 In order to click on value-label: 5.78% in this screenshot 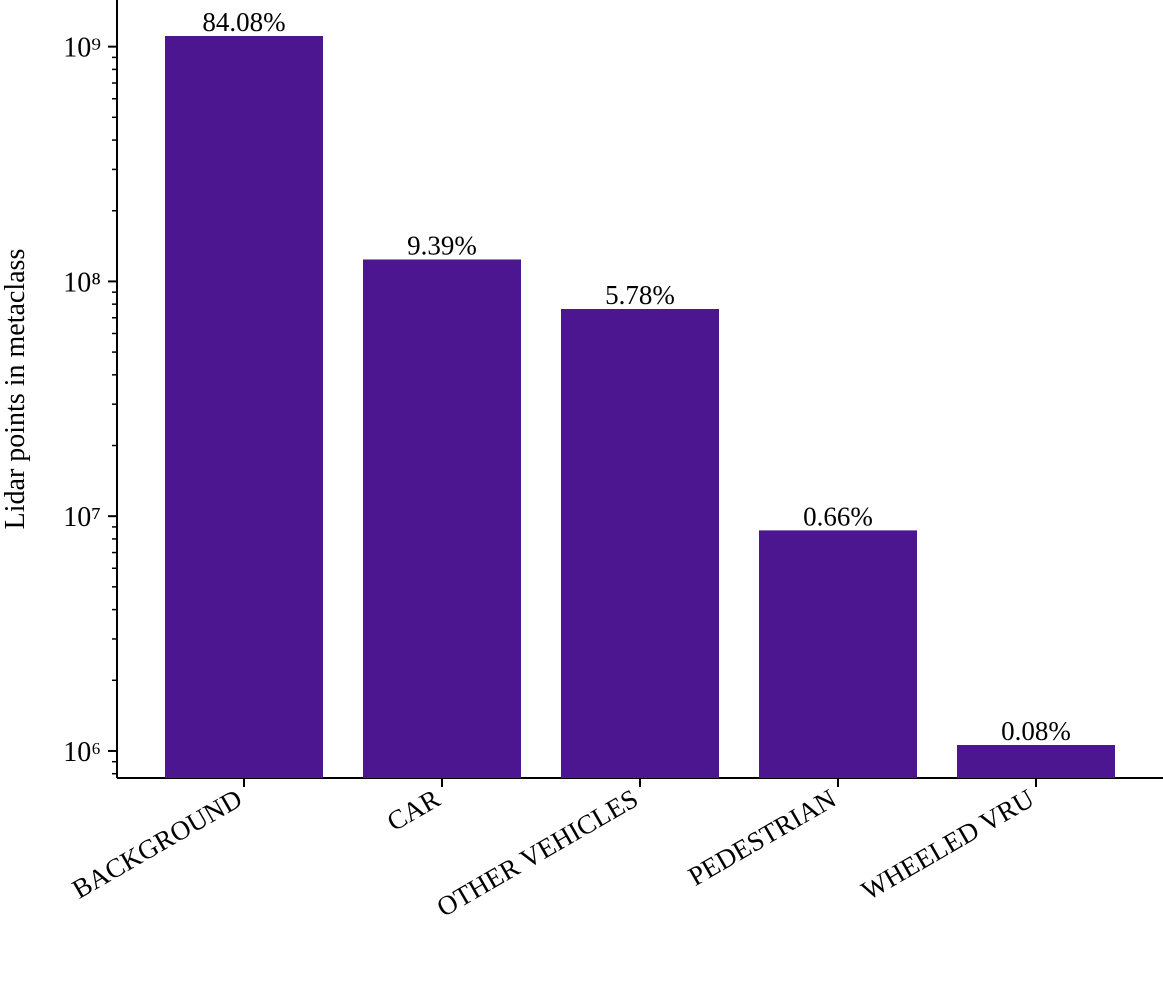, I will do `click(640, 295)`.